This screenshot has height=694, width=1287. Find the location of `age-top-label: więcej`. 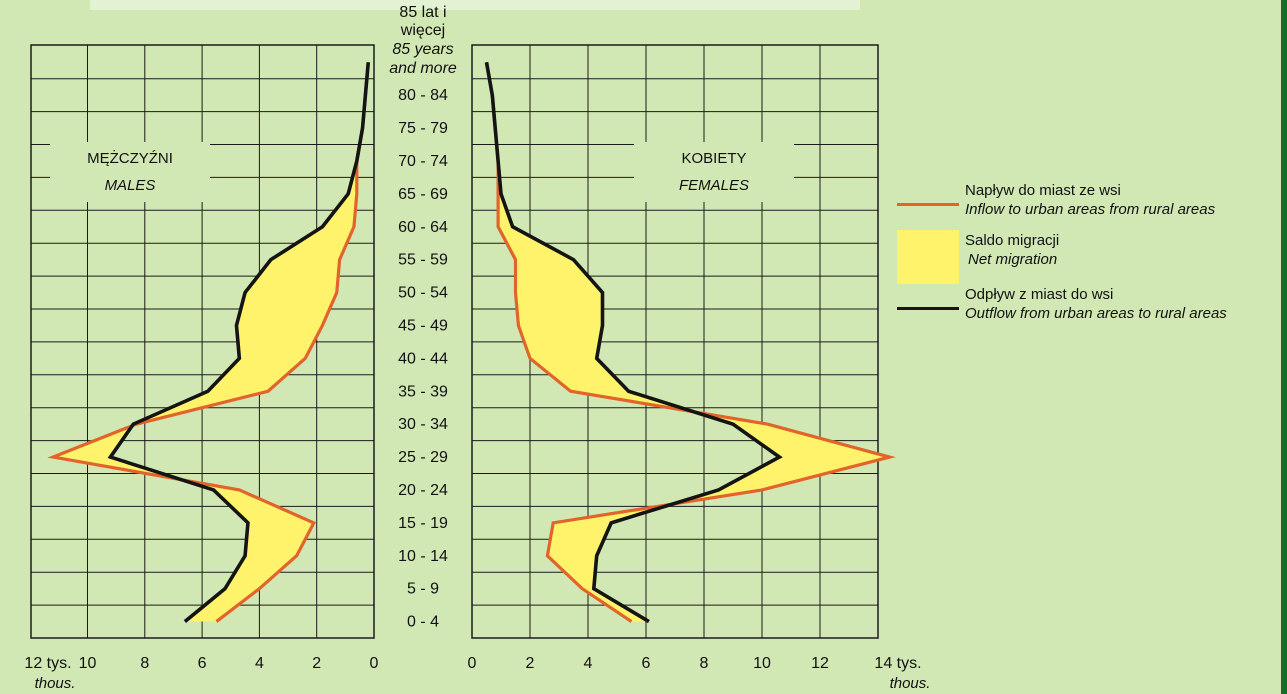

age-top-label: więcej is located at coordinates (422, 30).